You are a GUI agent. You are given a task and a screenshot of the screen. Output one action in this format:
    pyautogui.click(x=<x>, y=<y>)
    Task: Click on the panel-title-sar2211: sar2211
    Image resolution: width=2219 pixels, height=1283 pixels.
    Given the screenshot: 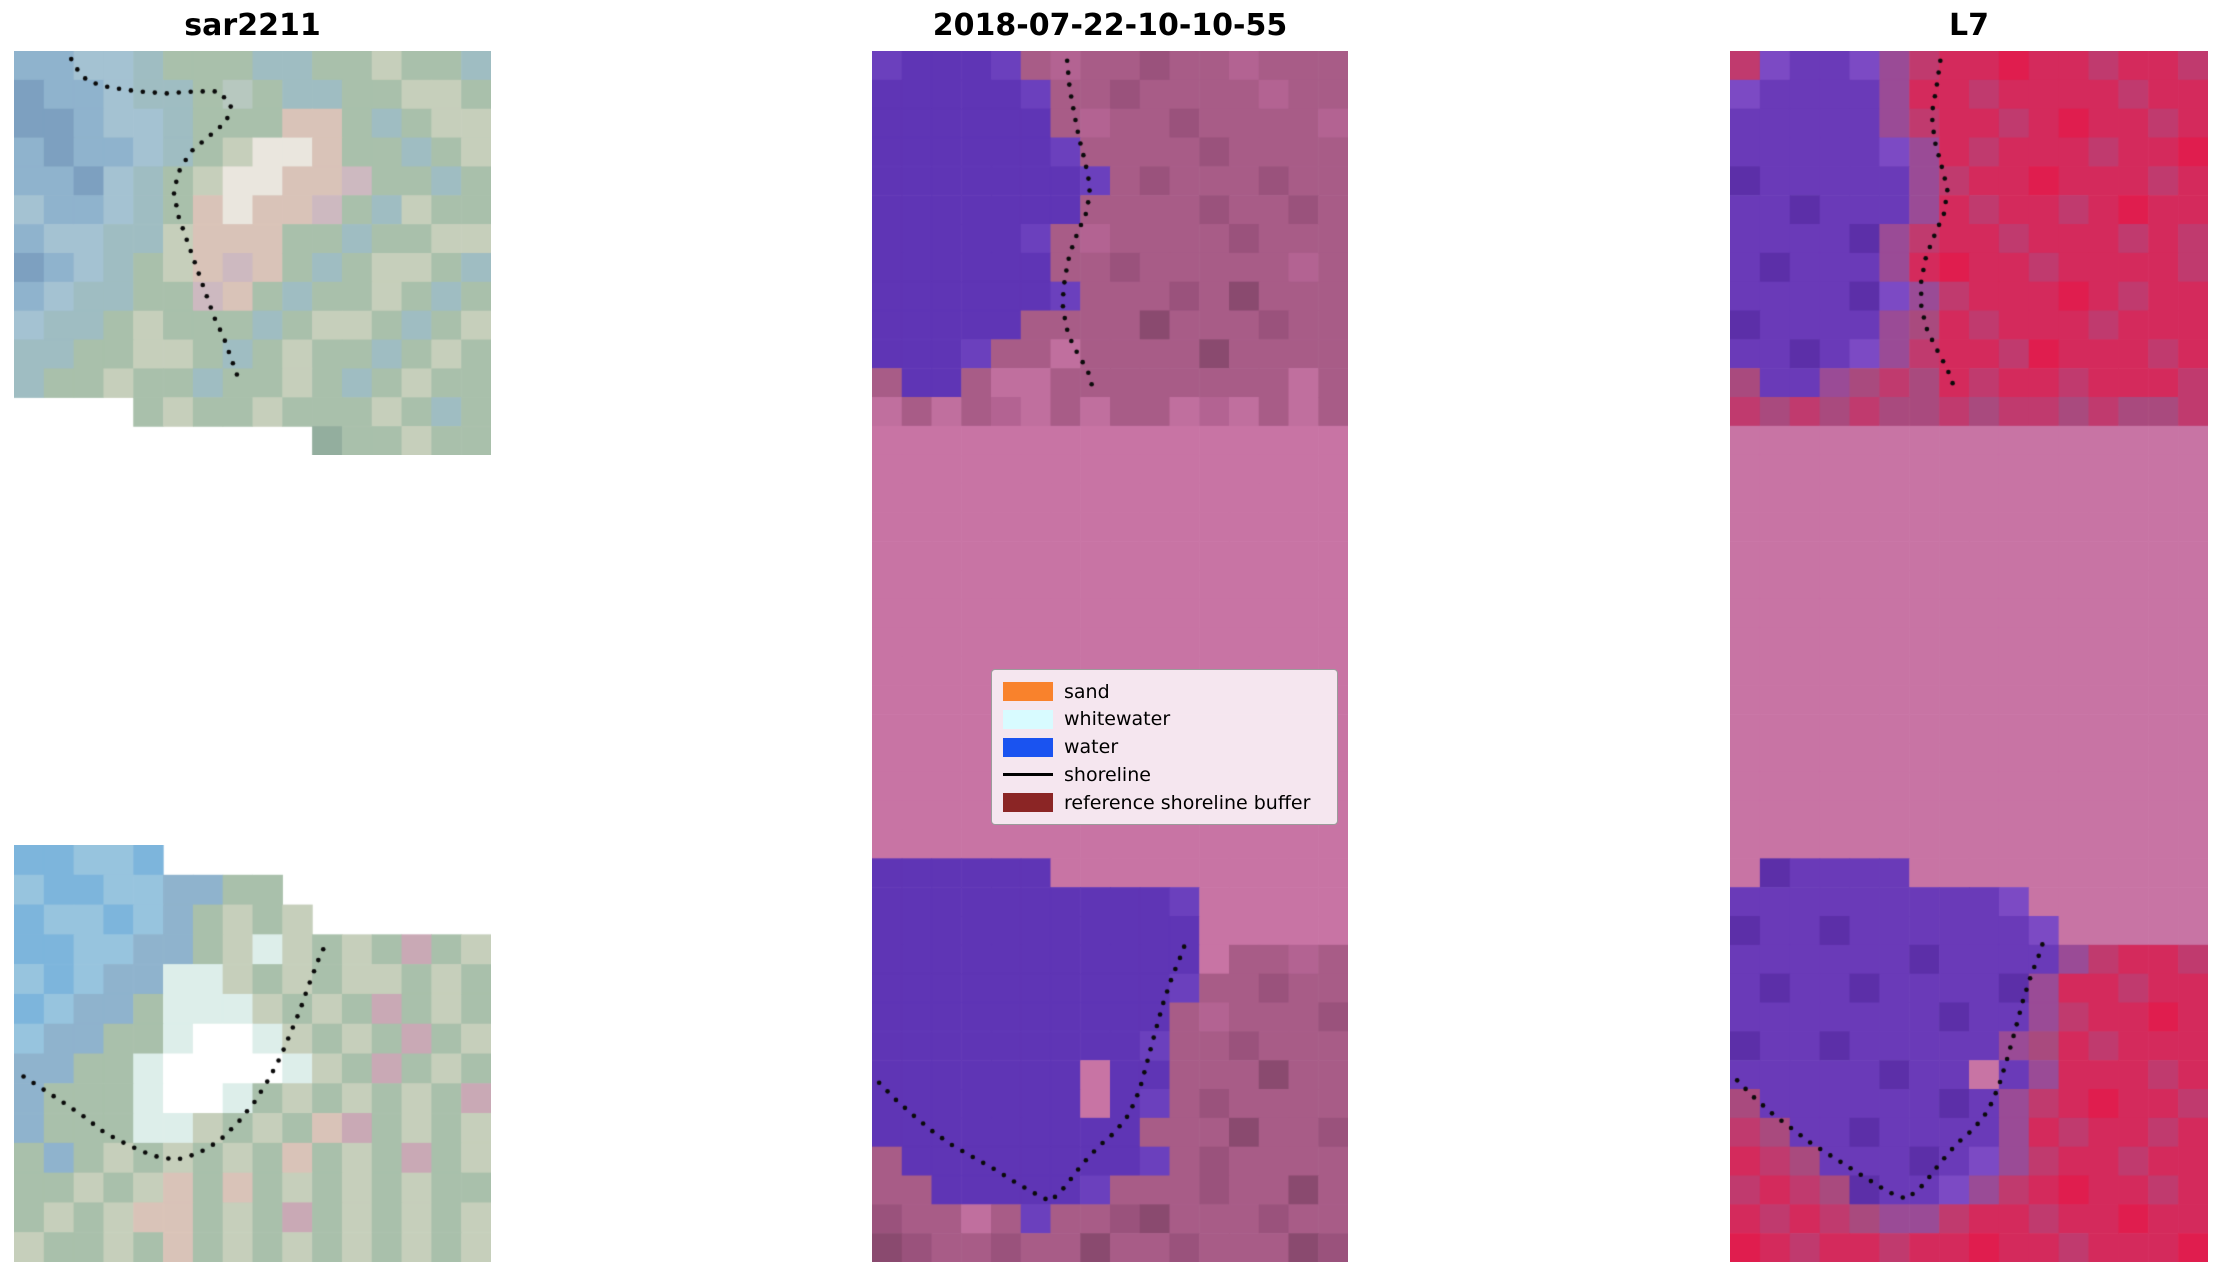 What is the action you would take?
    pyautogui.click(x=252, y=25)
    